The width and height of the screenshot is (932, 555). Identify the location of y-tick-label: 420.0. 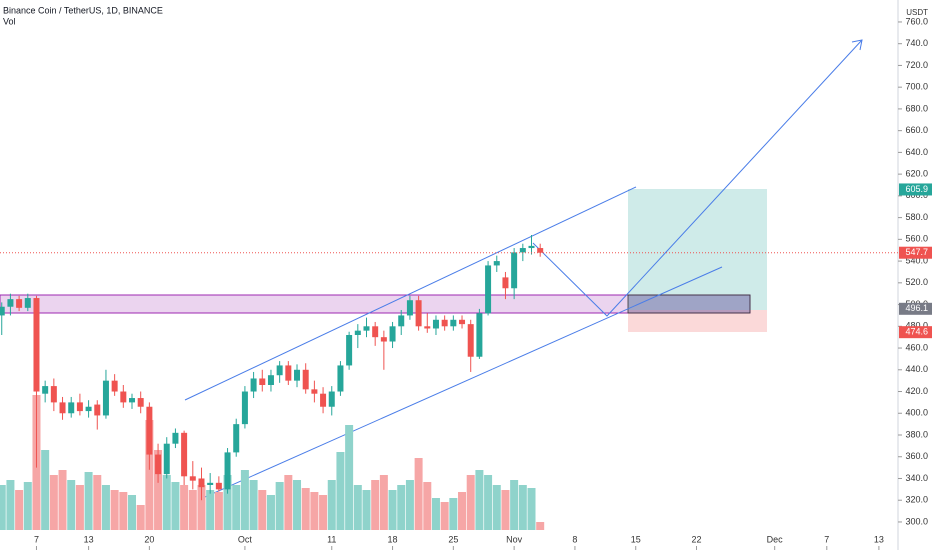
(916, 391).